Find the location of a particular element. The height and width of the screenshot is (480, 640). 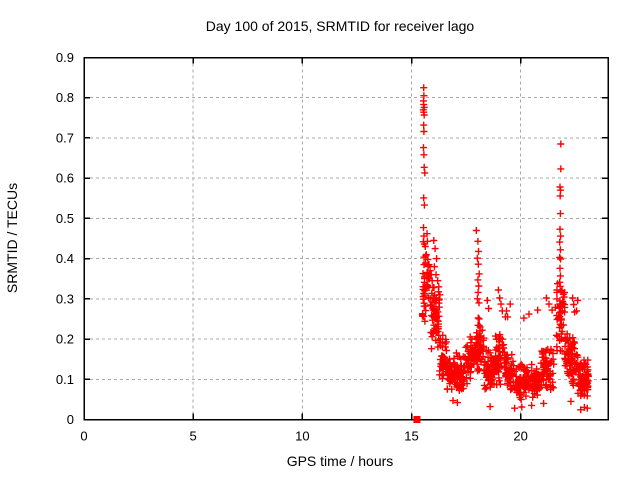

x-tick-labels: 0 5 10 15 20 is located at coordinates (304, 436).